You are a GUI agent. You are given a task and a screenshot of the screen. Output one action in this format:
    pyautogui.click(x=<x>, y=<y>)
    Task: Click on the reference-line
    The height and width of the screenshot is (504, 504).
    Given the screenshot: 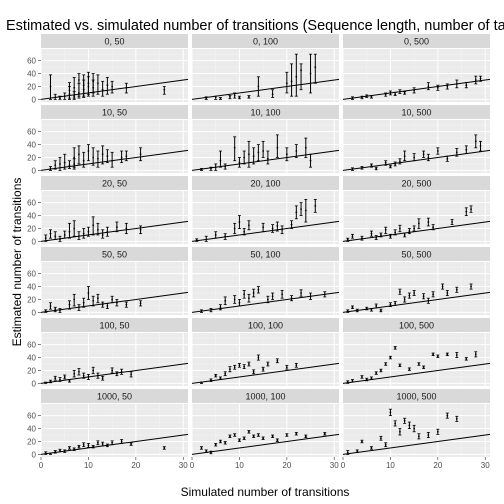 What is the action you would take?
    pyautogui.click(x=114, y=373)
    